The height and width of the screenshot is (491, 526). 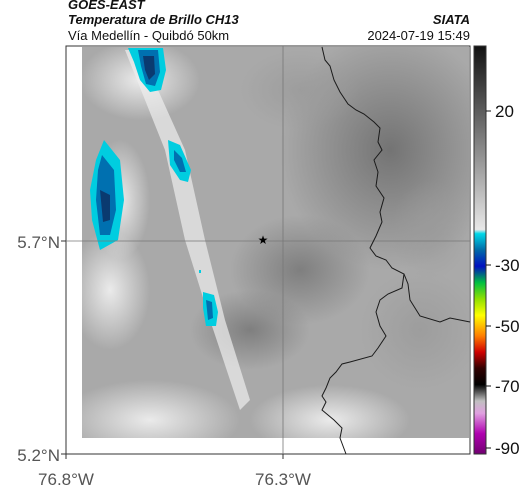 I want to click on source-label: SIATA, so click(x=451, y=19).